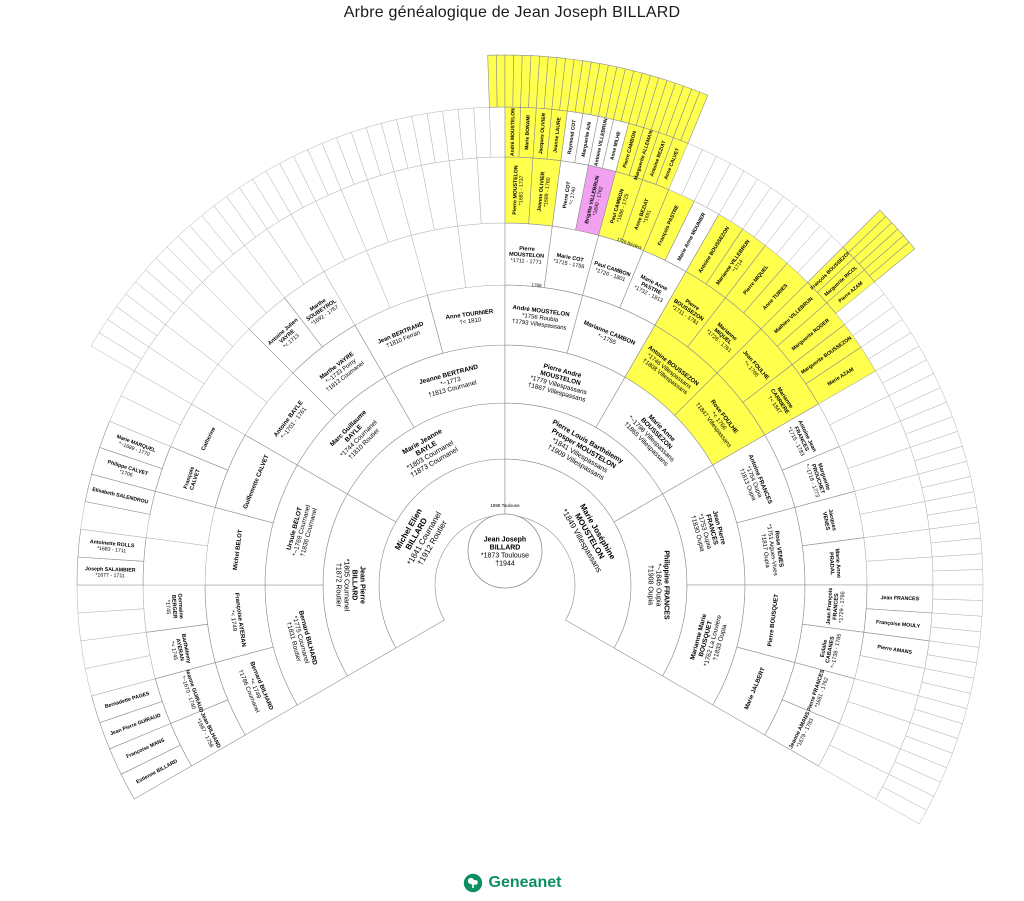 The height and width of the screenshot is (901, 1024). Describe the element at coordinates (525, 882) in the screenshot. I see `geneanet-logo-text: Geneanet` at that location.